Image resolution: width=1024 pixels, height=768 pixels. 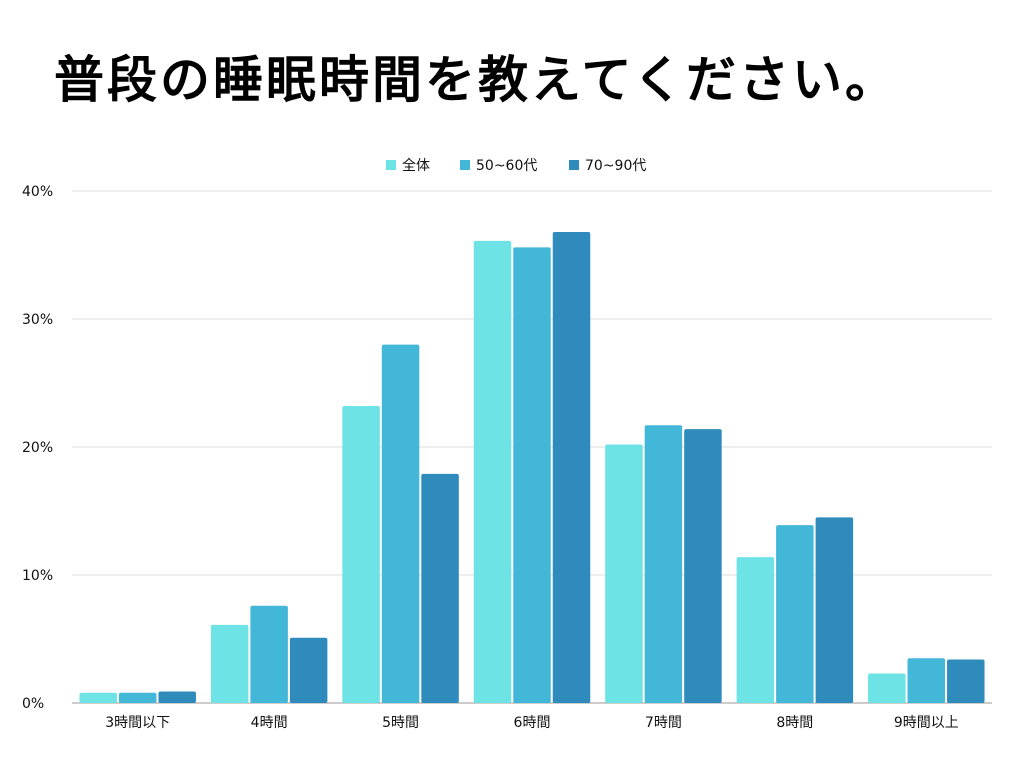 I want to click on legend: 全体 50~60代 70~90代, so click(x=516, y=165).